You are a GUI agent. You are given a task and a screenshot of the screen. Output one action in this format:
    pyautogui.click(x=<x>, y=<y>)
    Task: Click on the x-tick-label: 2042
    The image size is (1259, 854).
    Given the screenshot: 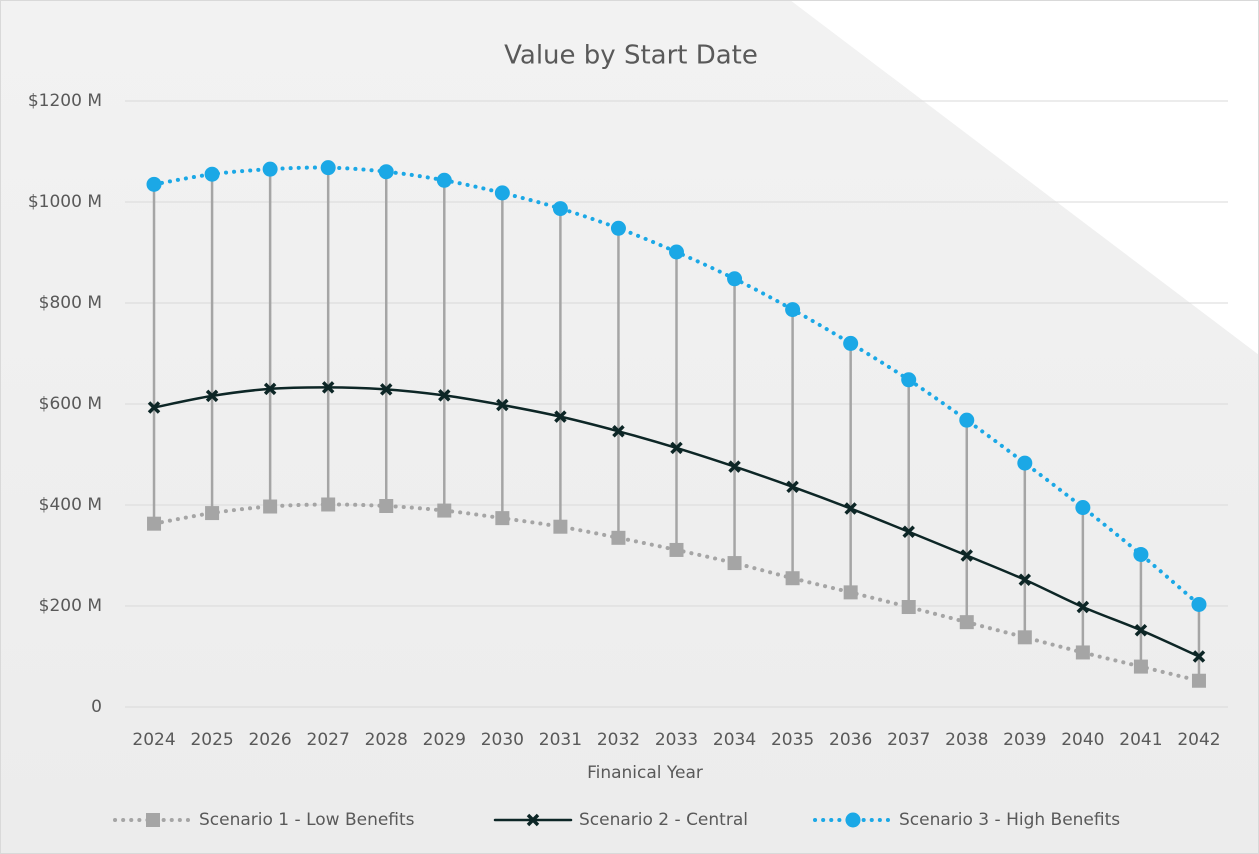 What is the action you would take?
    pyautogui.click(x=1198, y=740)
    